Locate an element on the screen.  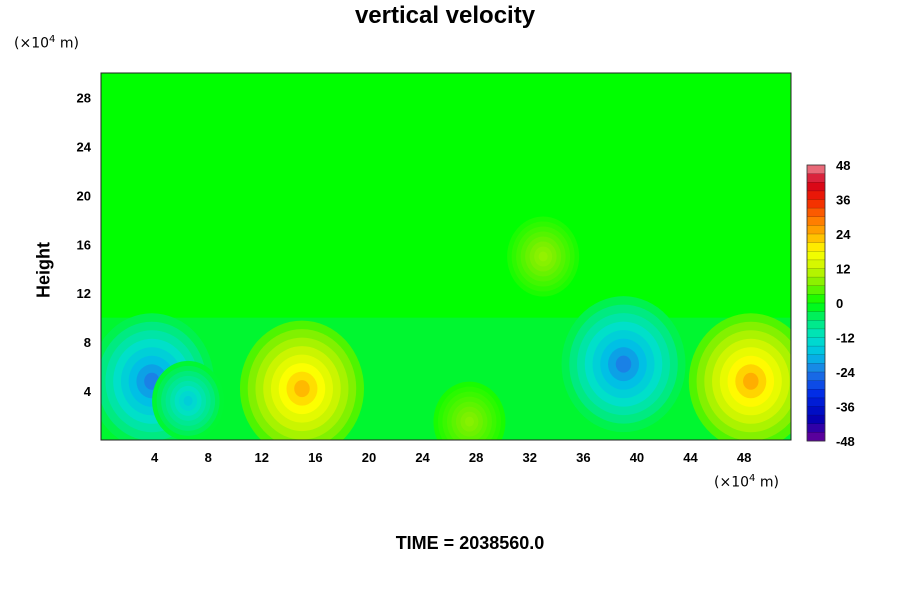
x-tick-label: 32 is located at coordinates (530, 457).